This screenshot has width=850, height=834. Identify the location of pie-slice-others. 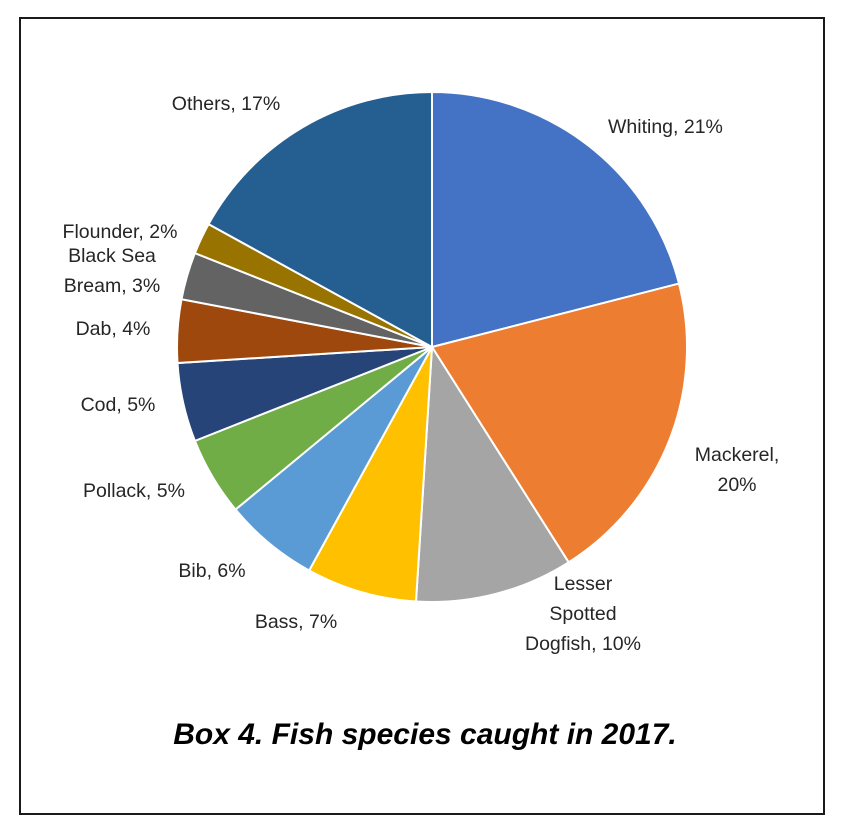
(320, 219).